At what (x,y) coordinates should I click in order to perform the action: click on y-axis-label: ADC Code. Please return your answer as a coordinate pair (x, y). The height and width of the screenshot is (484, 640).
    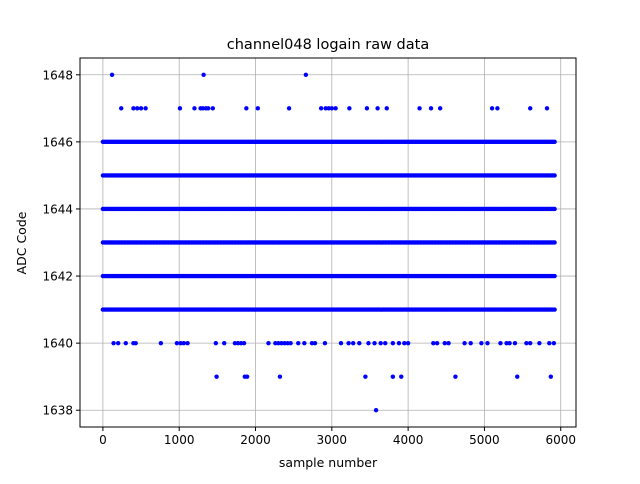
    Looking at the image, I should click on (21, 242).